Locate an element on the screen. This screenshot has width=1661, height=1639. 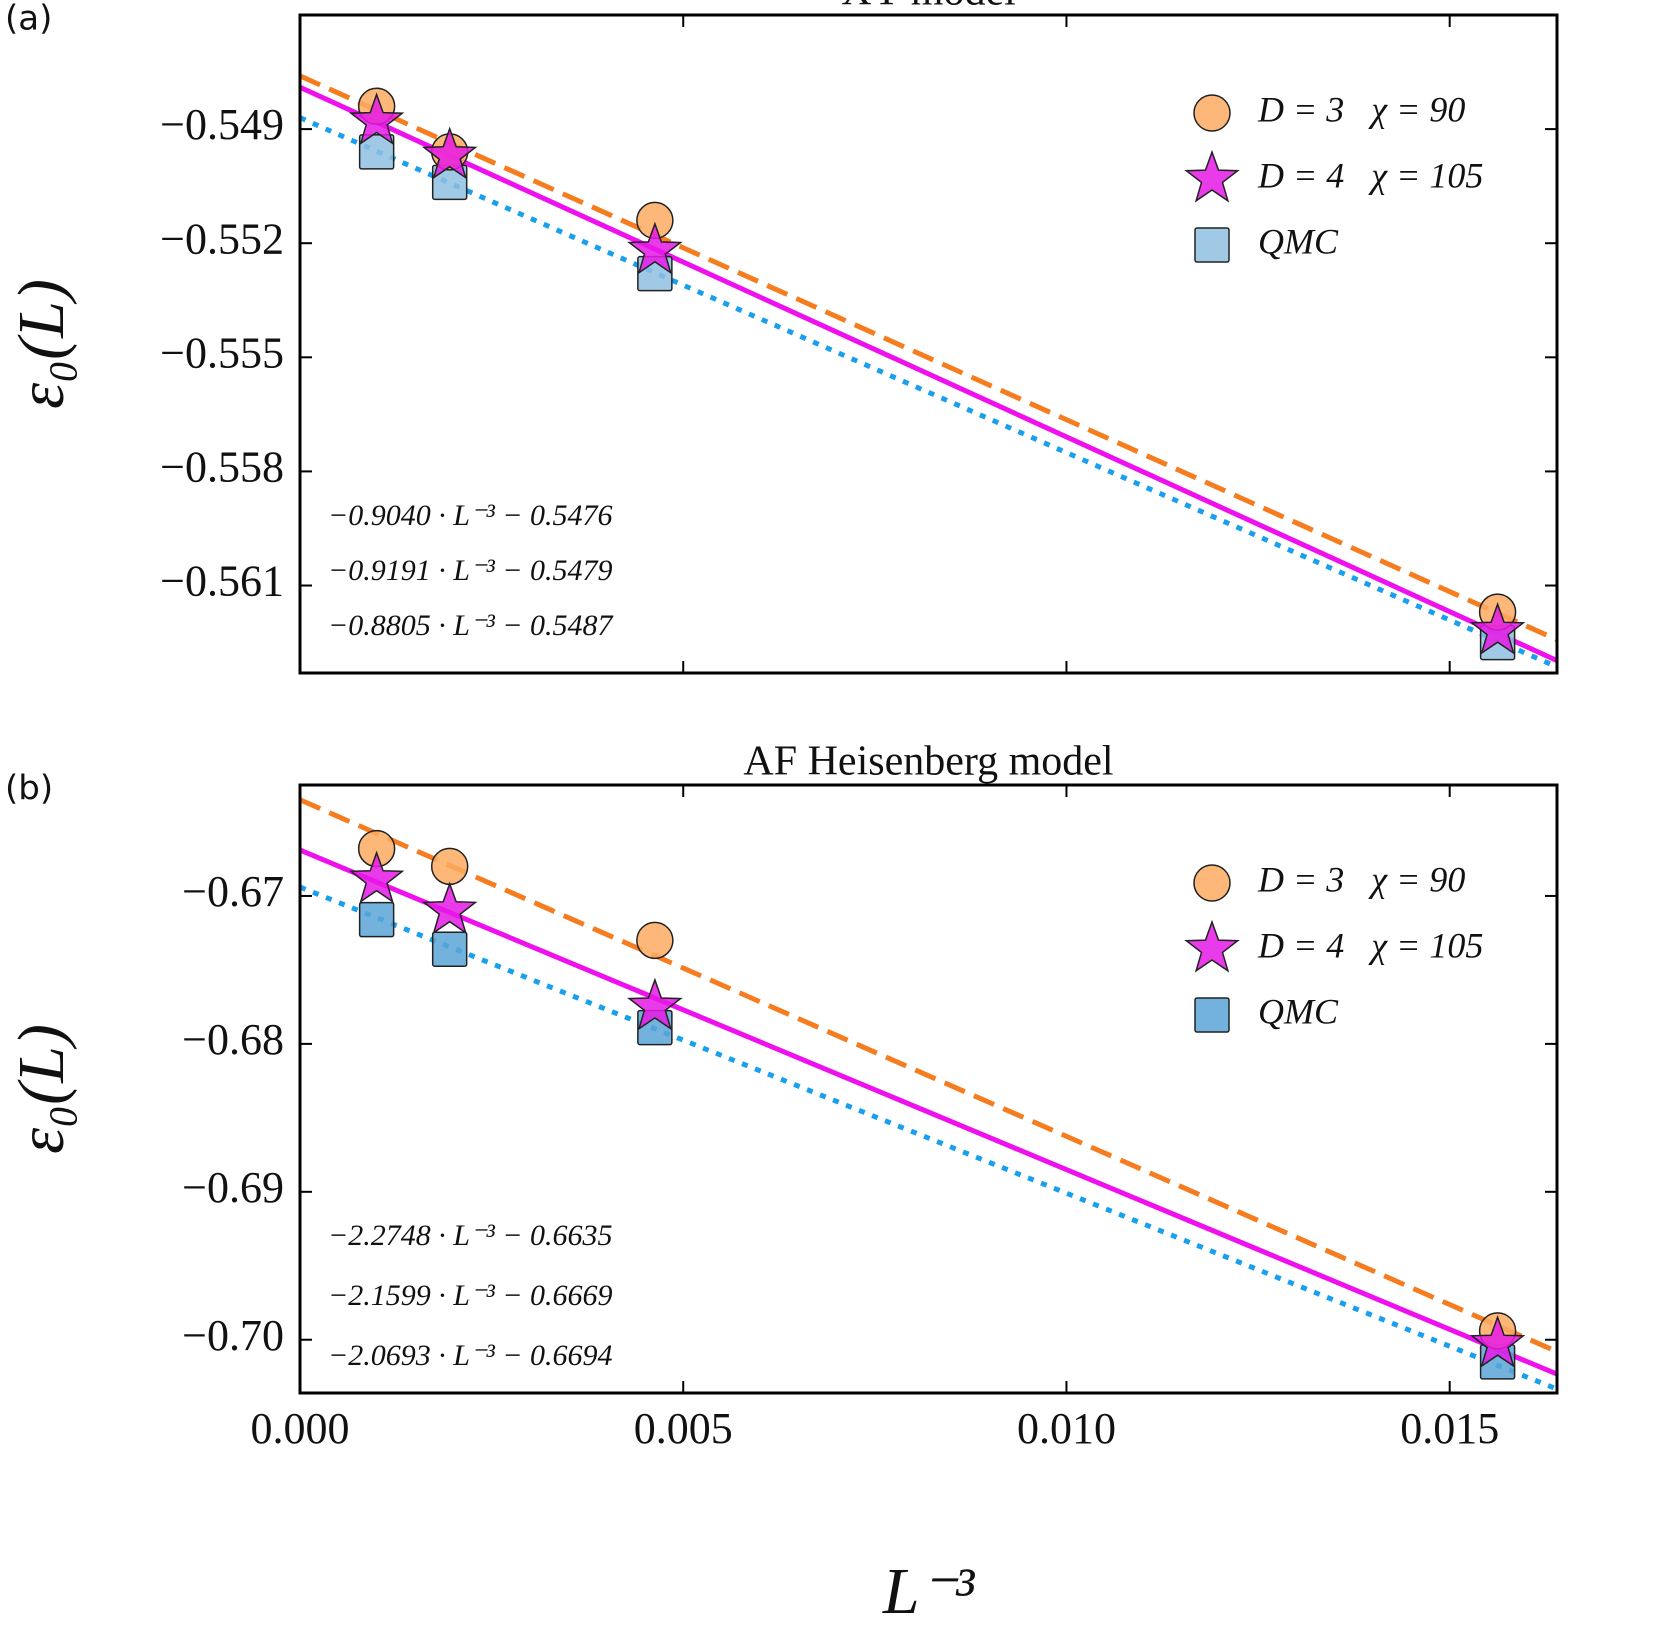
chart-title: XY model is located at coordinates (928, 7).